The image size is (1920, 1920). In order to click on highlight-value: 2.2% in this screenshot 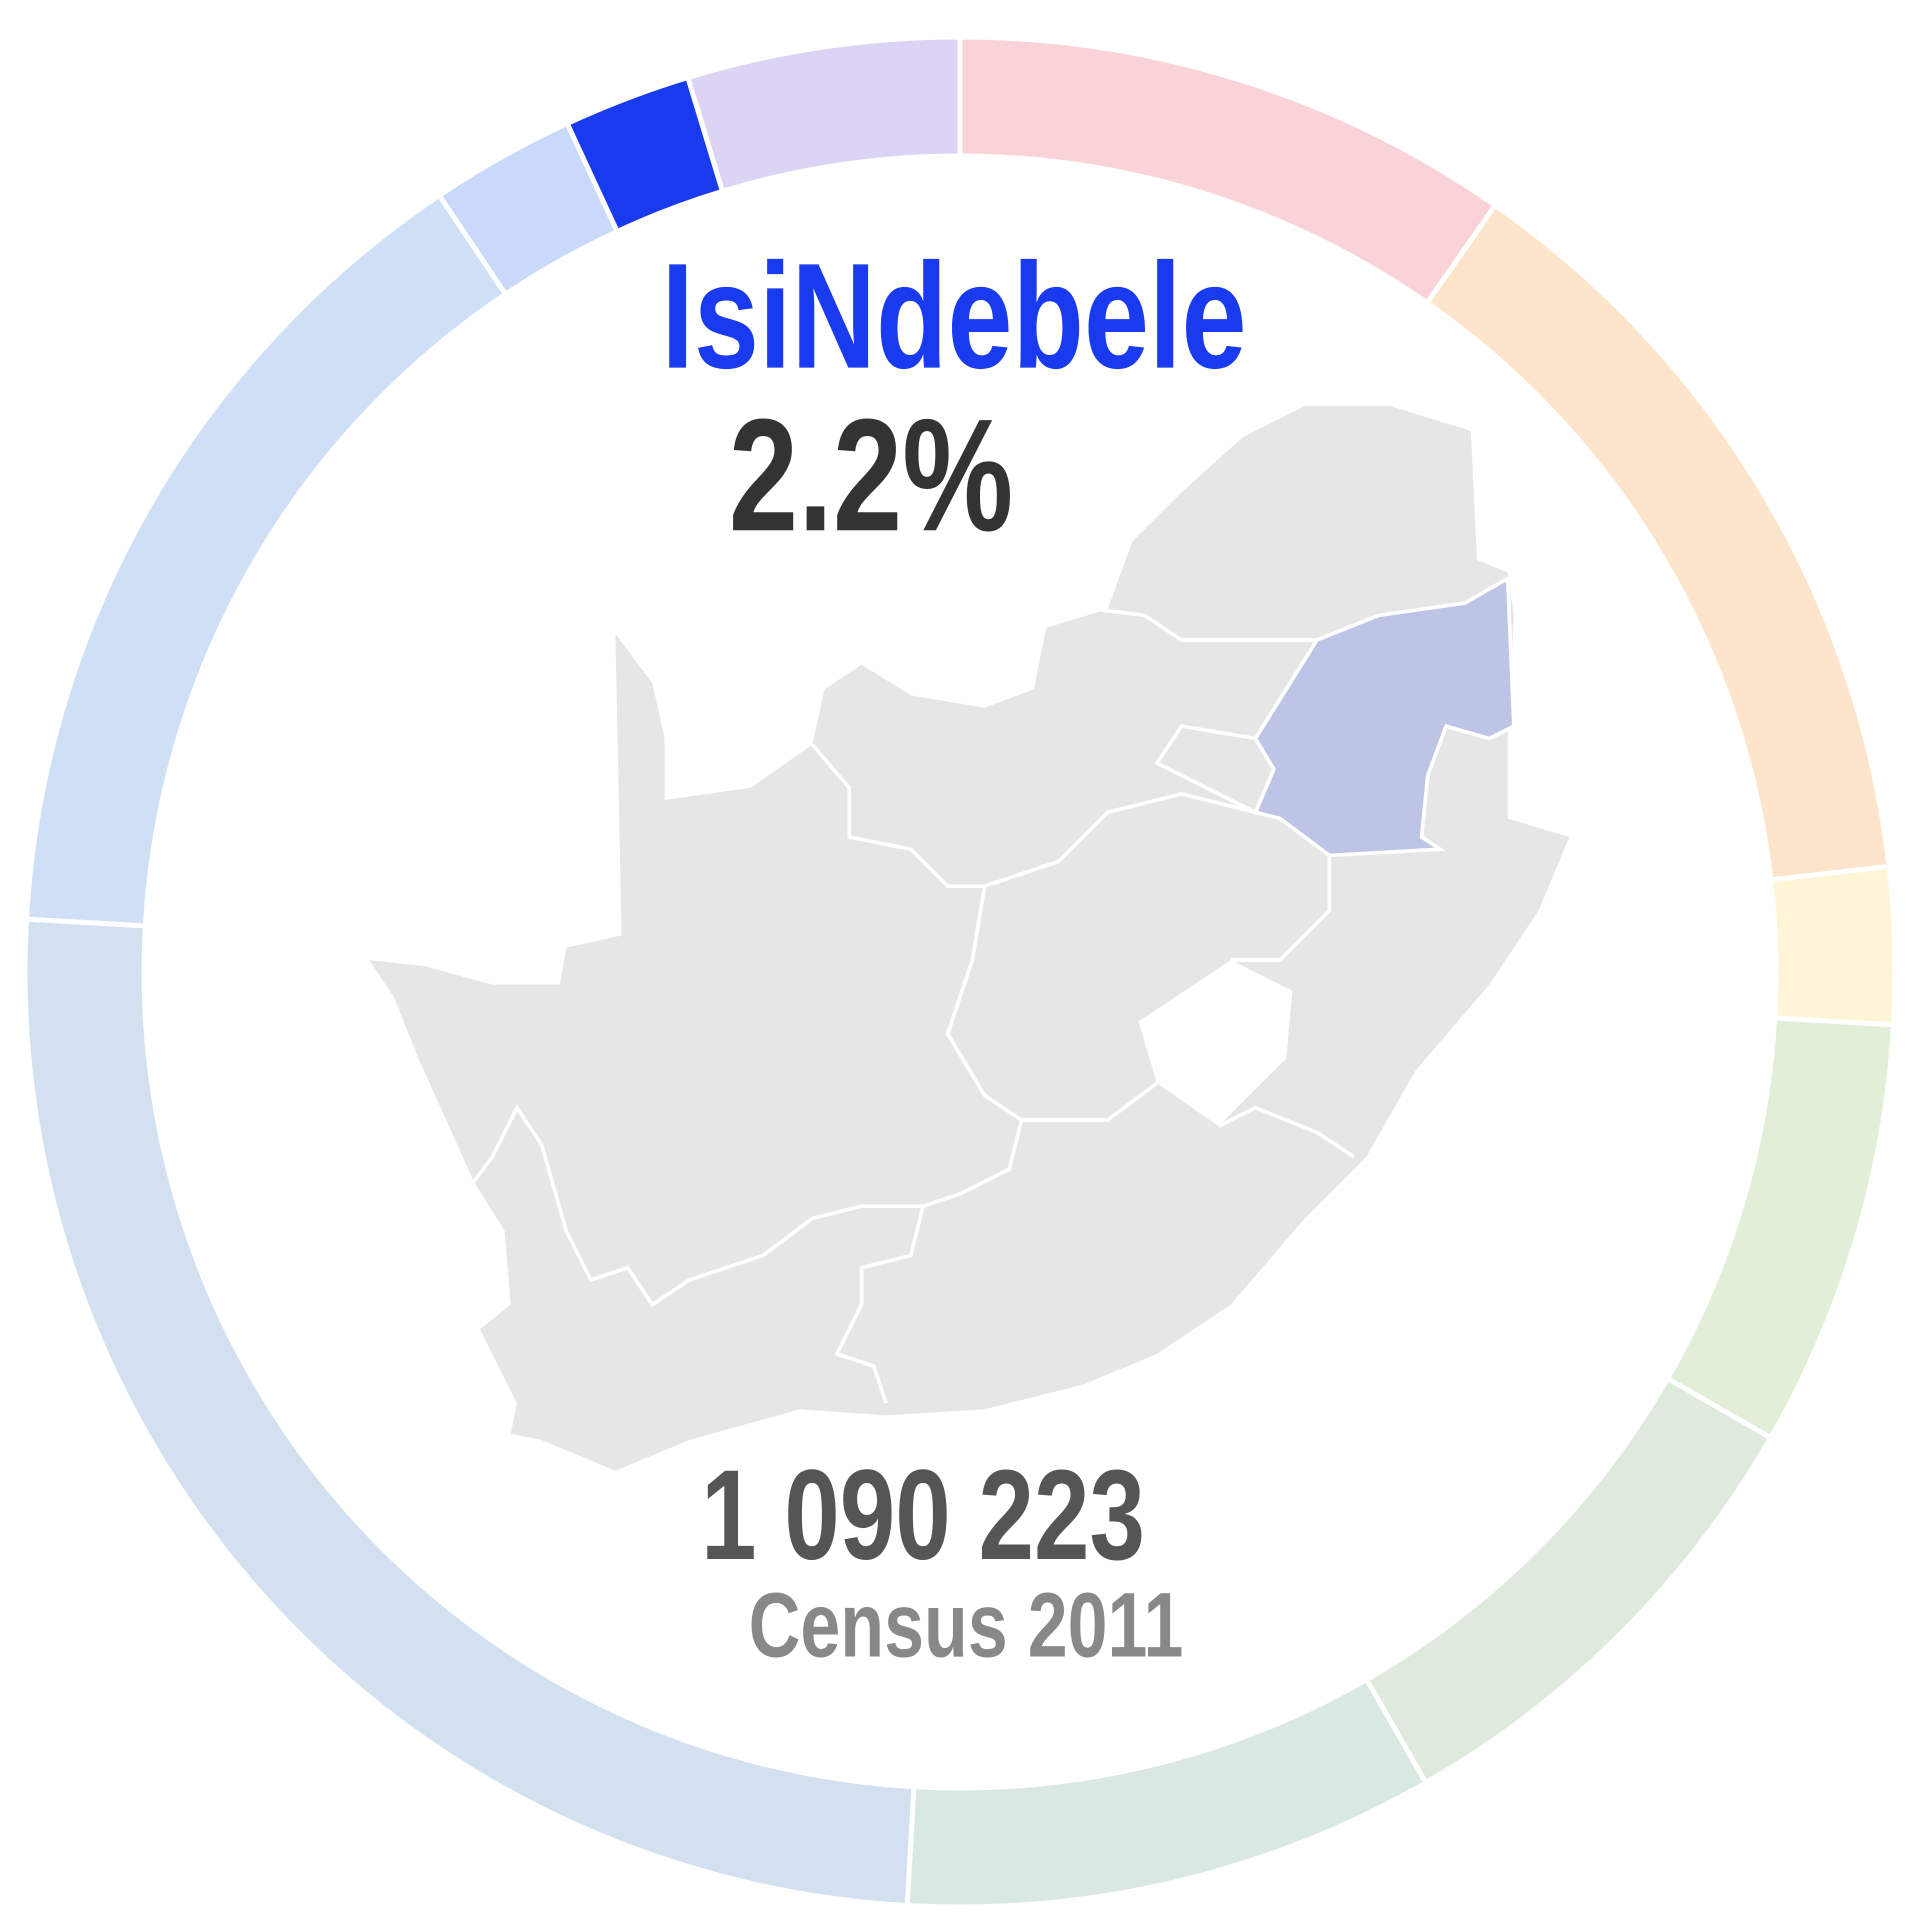, I will do `click(871, 475)`.